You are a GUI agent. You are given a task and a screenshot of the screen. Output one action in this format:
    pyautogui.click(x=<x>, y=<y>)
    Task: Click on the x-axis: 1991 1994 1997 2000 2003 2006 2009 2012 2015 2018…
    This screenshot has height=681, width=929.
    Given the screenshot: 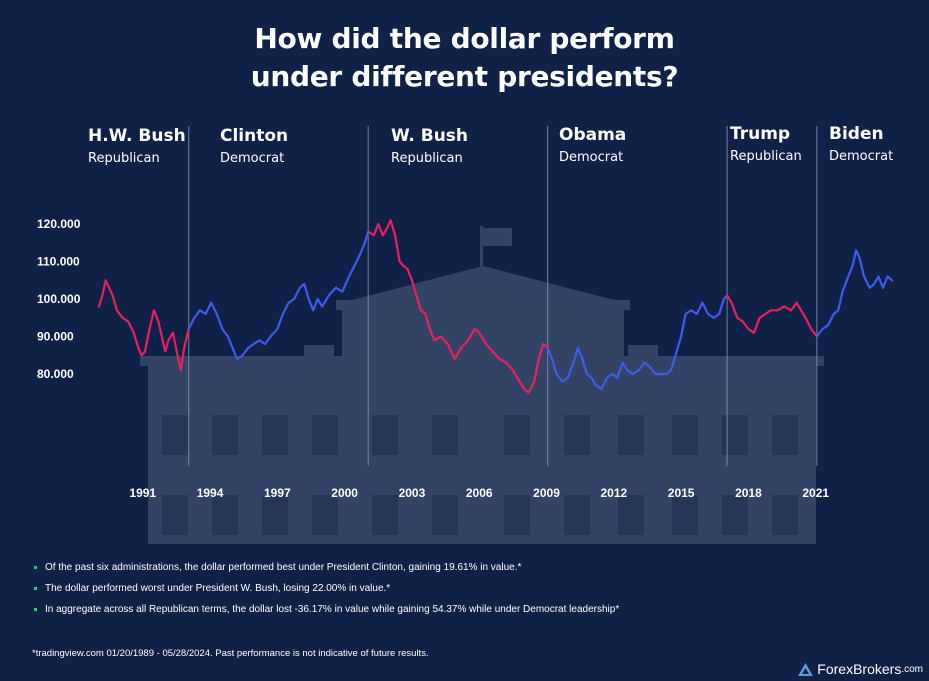 What is the action you would take?
    pyautogui.click(x=479, y=493)
    